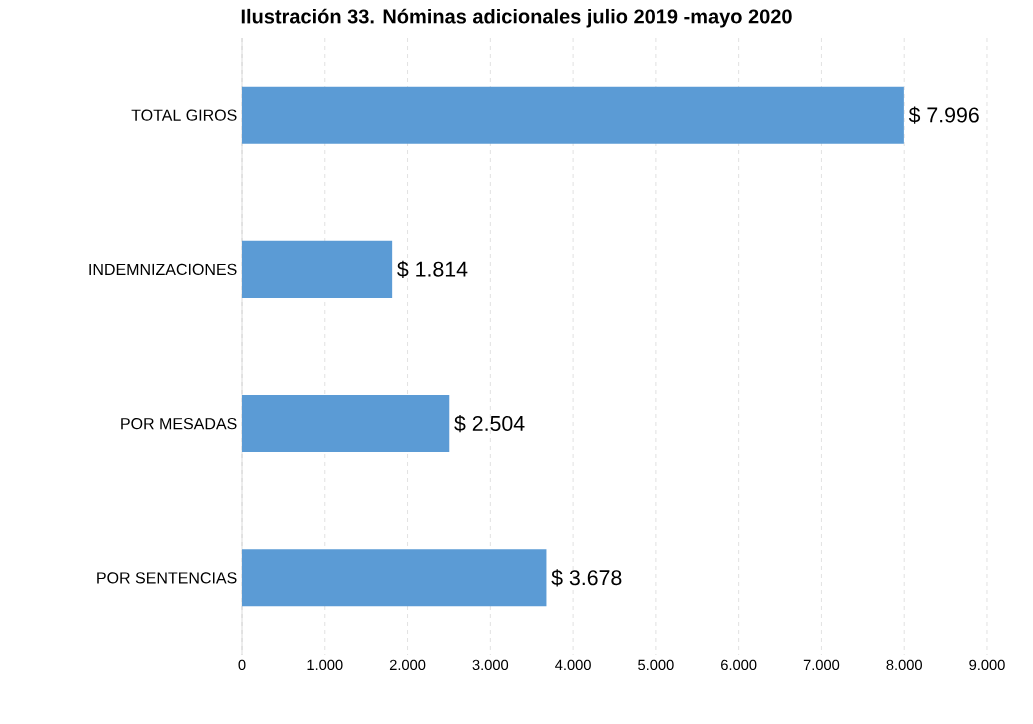  What do you see at coordinates (987, 665) in the screenshot?
I see `x-tick-label: 9.000` at bounding box center [987, 665].